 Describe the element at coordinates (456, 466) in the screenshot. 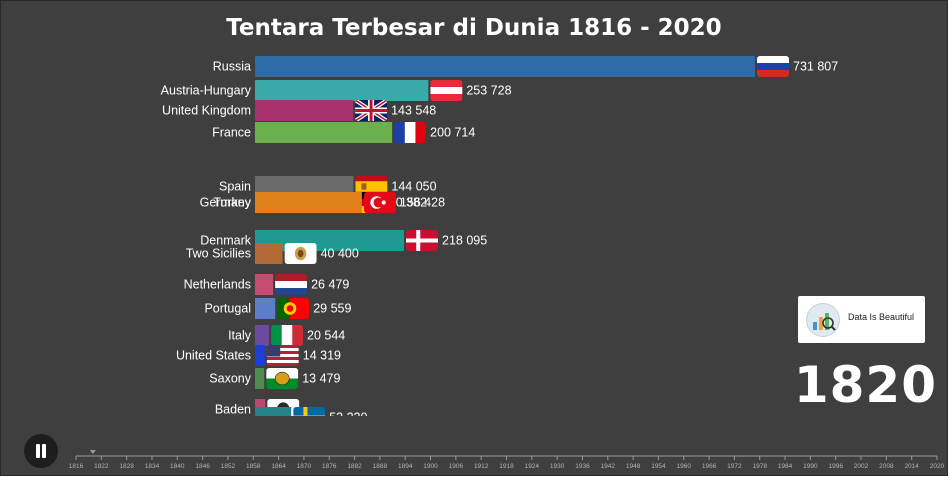

I see `timeline-tick-label: 1906` at that location.